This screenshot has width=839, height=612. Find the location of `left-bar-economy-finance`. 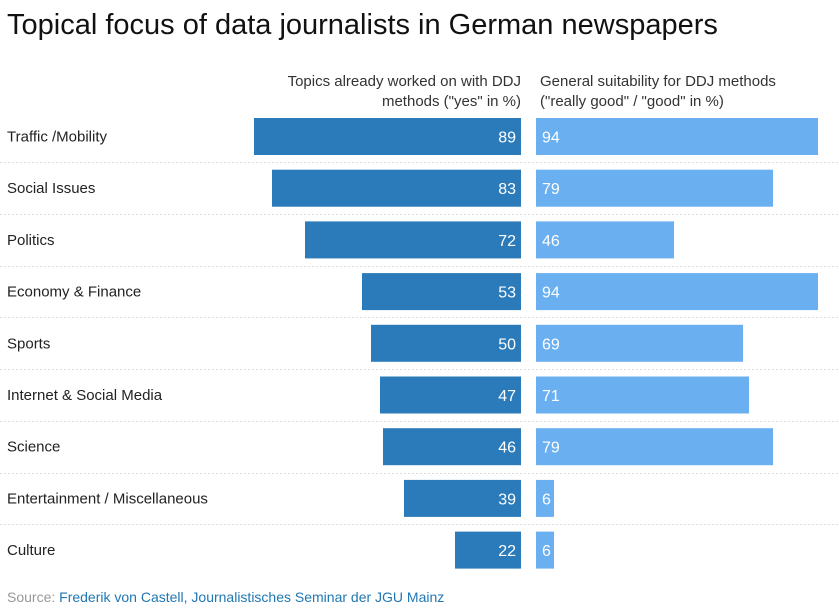

left-bar-economy-finance is located at coordinates (441, 292).